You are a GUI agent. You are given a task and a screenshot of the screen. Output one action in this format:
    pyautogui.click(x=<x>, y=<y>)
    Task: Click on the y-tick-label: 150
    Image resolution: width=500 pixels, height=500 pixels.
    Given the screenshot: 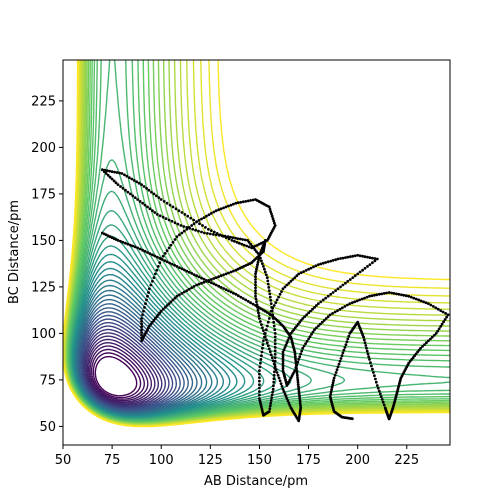 What is the action you would take?
    pyautogui.click(x=43, y=241)
    